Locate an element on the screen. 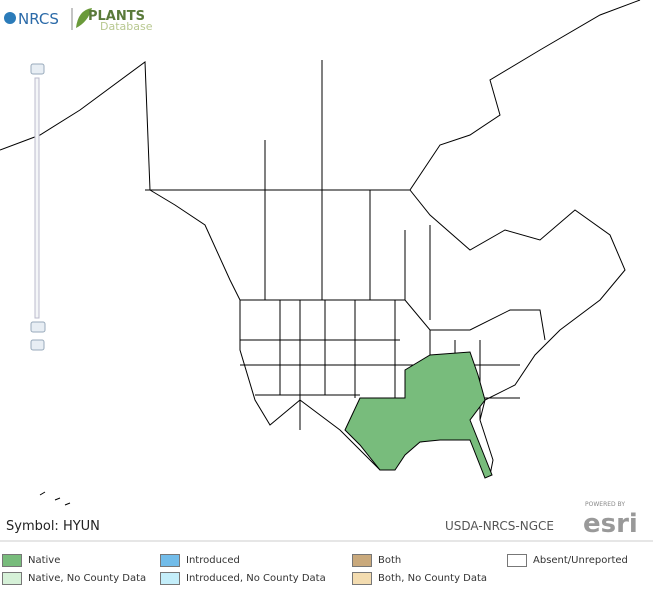  legend-label: Introduced is located at coordinates (213, 560).